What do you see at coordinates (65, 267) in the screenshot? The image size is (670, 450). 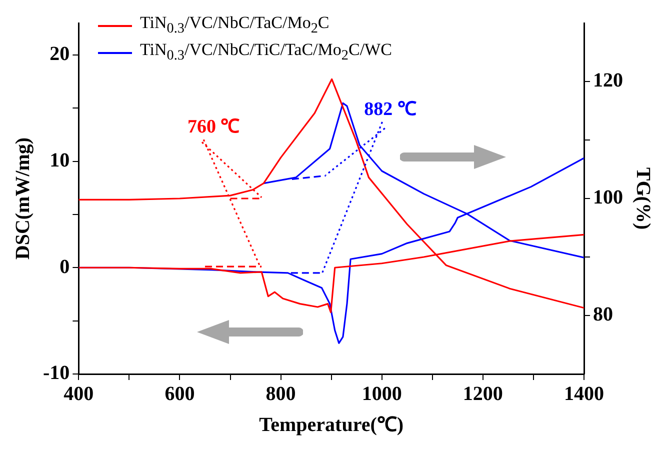 I see `y-tick-label: 0` at bounding box center [65, 267].